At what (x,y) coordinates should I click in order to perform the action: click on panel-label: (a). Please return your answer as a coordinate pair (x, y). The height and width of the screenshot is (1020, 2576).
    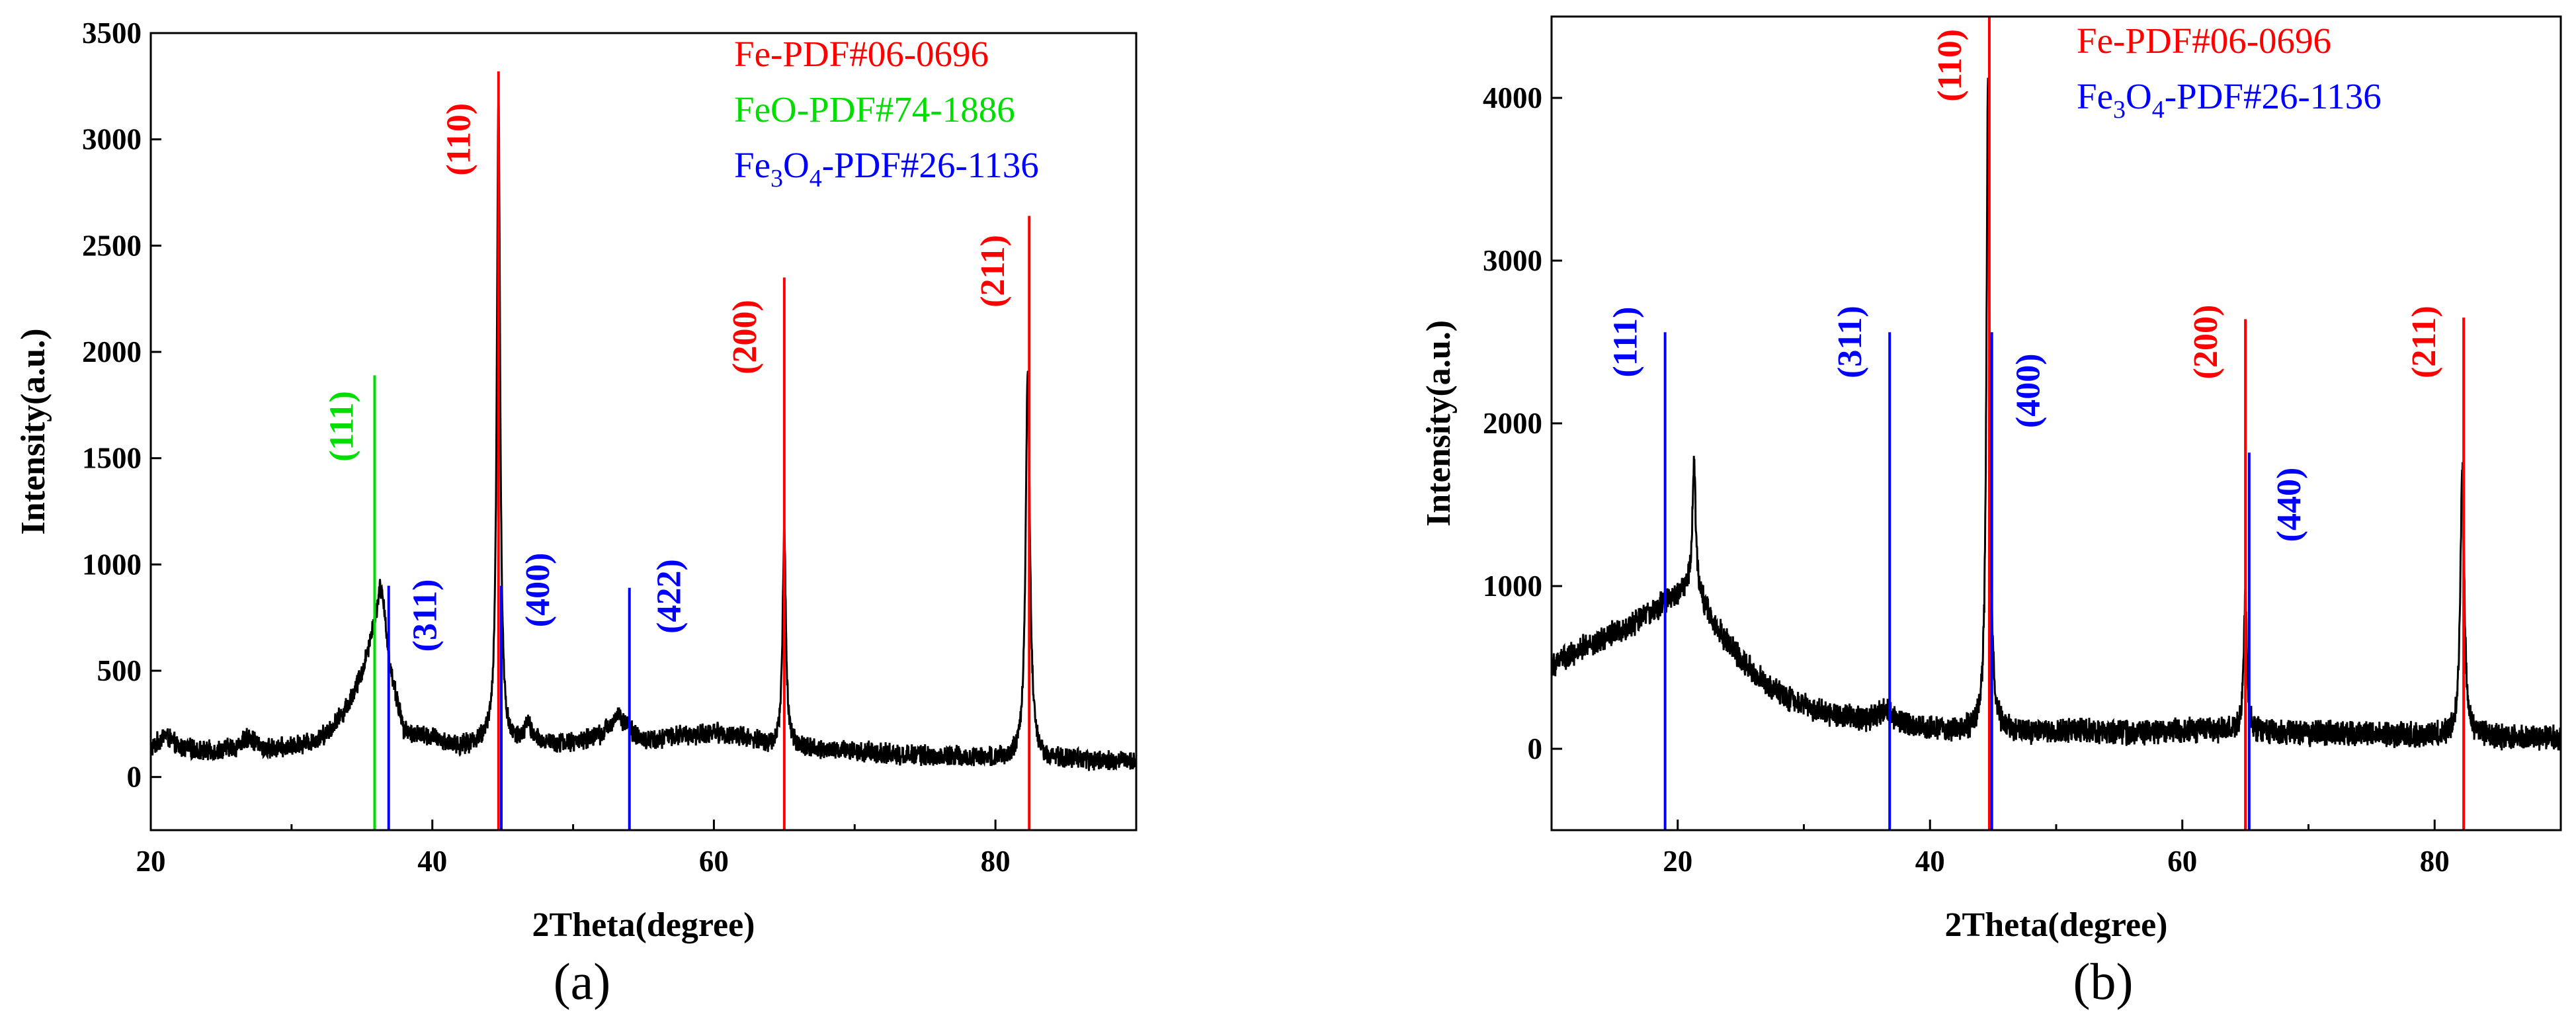
    Looking at the image, I should click on (582, 981).